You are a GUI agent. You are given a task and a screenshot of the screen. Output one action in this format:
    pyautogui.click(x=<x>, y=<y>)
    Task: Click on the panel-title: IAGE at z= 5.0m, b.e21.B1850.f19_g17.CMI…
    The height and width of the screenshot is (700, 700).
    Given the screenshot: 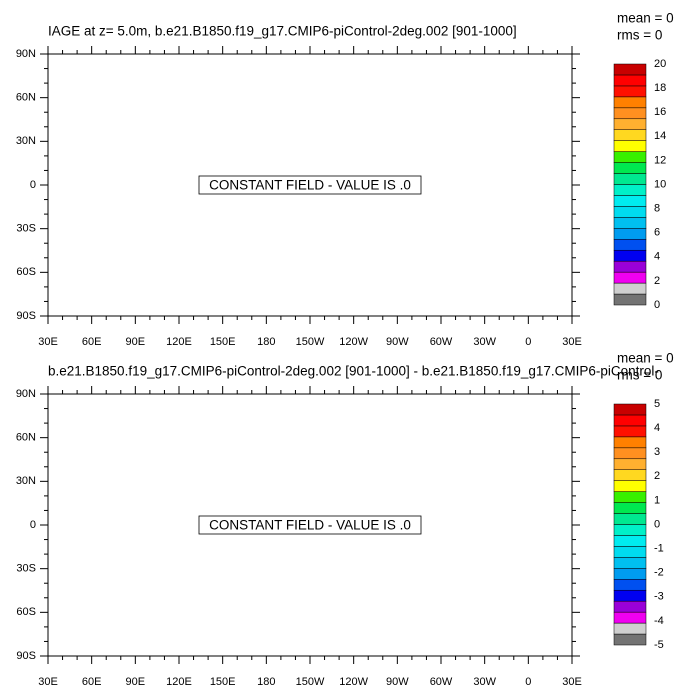 What is the action you would take?
    pyautogui.click(x=282, y=31)
    